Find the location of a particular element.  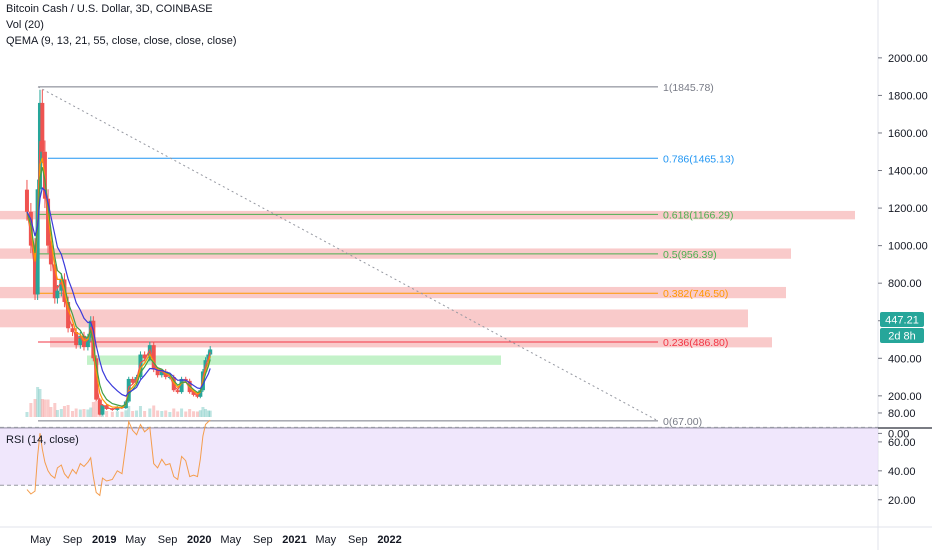

fib-level-label: 1(1845.78) is located at coordinates (688, 88).